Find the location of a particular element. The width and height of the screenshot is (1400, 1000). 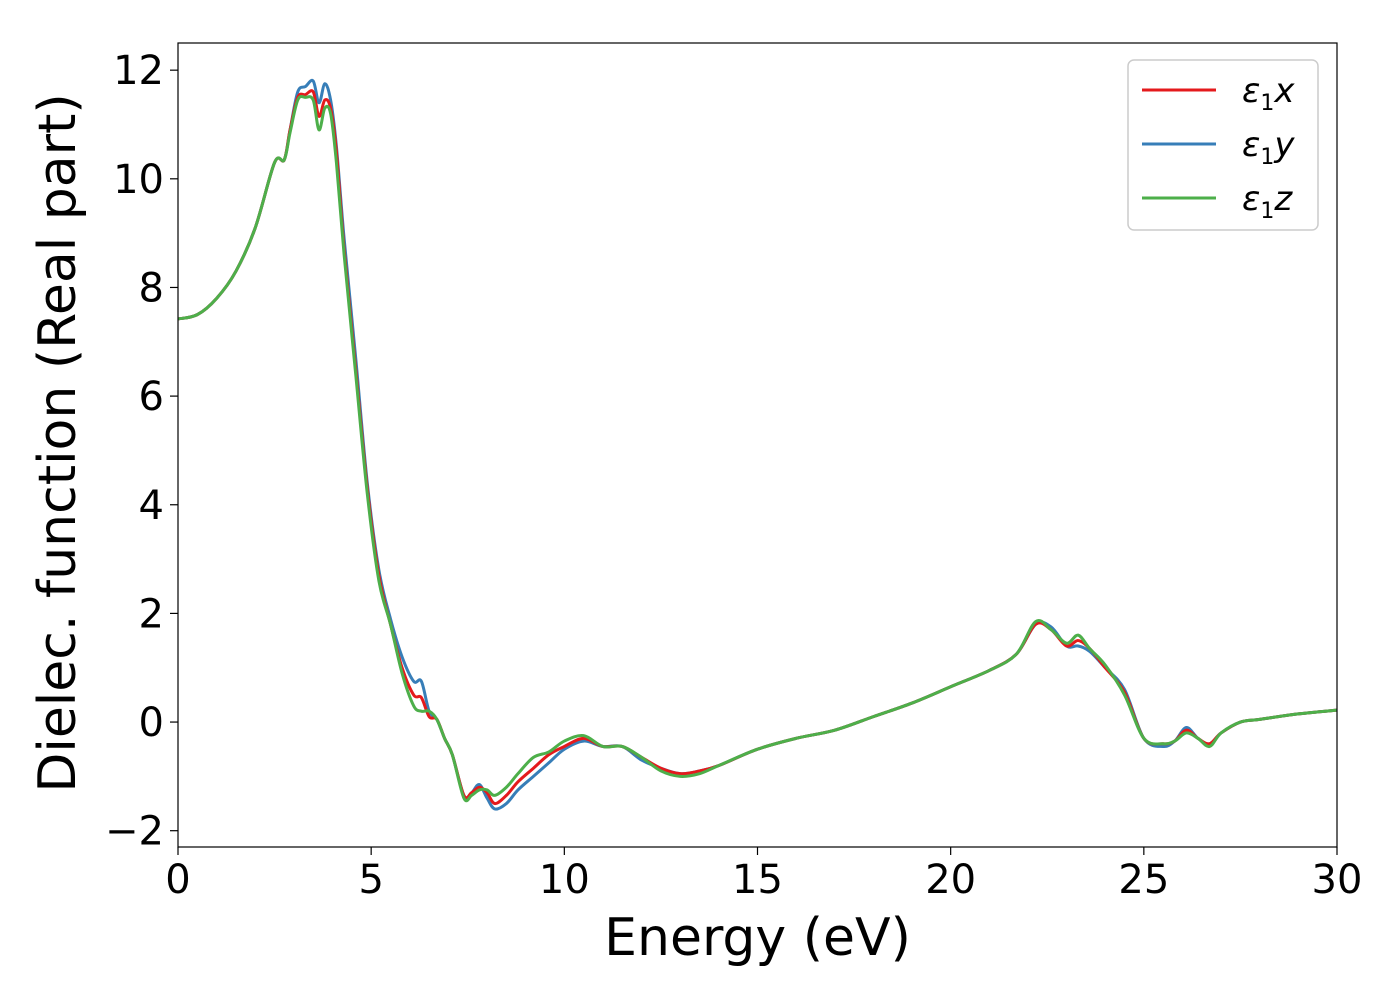

legend-box is located at coordinates (1223, 145).